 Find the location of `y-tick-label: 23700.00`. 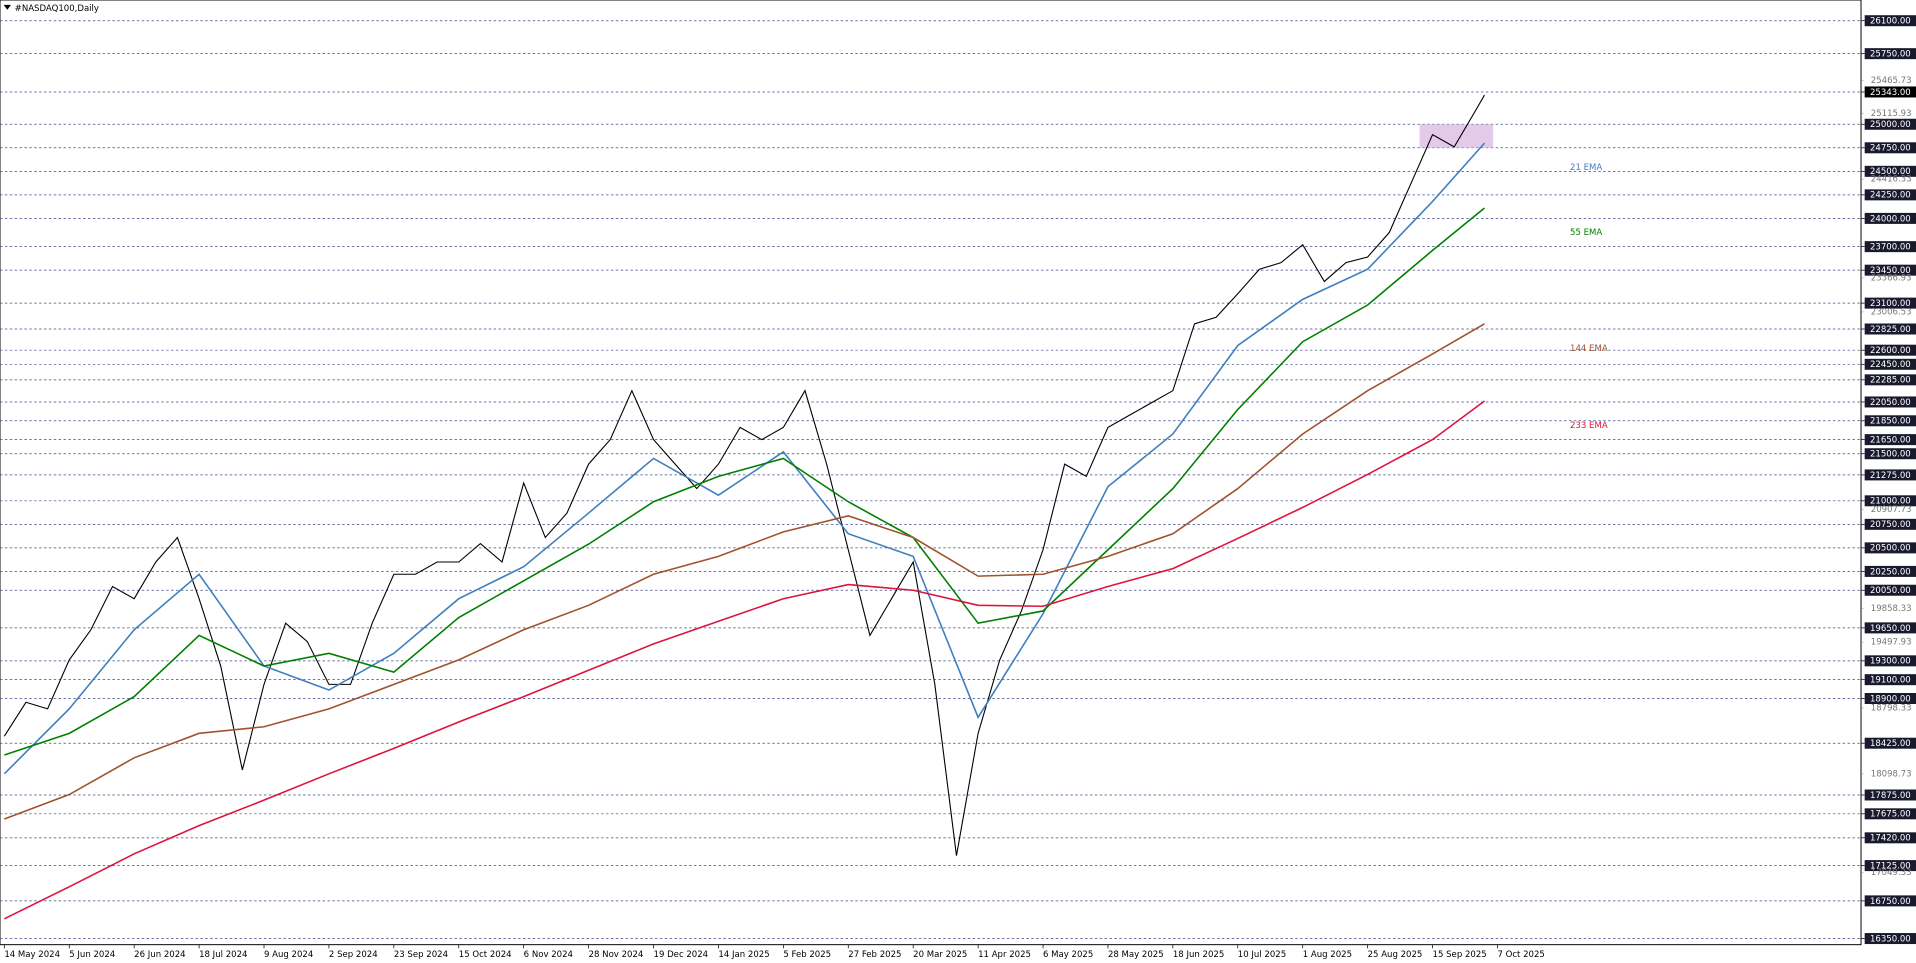

y-tick-label: 23700.00 is located at coordinates (1890, 248).